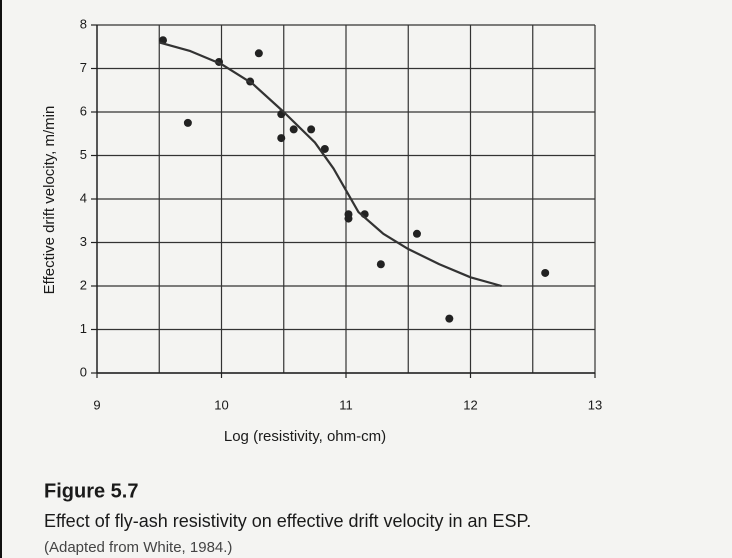 This screenshot has width=732, height=558. What do you see at coordinates (83, 23) in the screenshot?
I see `y-tick-label: 8` at bounding box center [83, 23].